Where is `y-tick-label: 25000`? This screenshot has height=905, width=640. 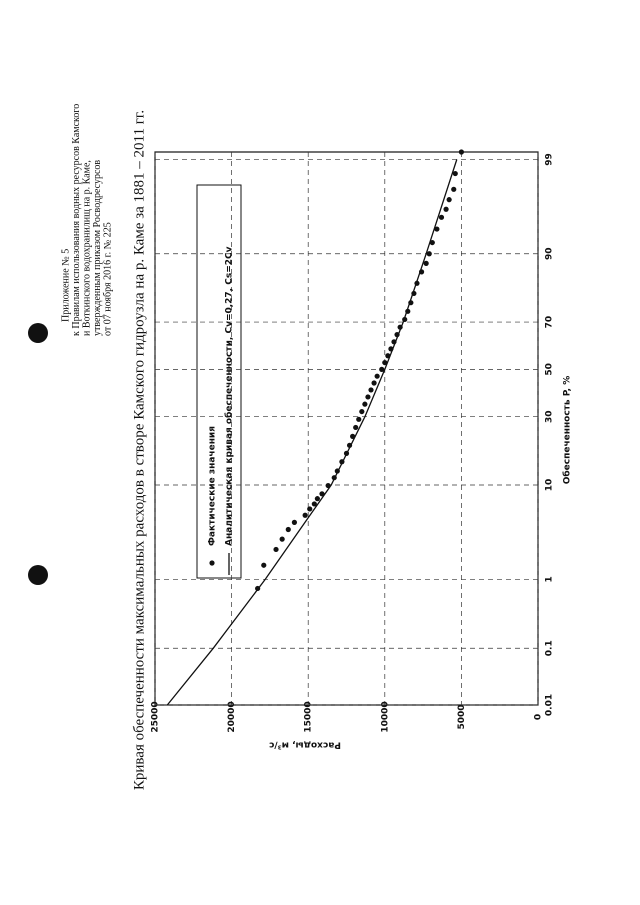 y-tick-label: 25000 is located at coordinates (156, 716).